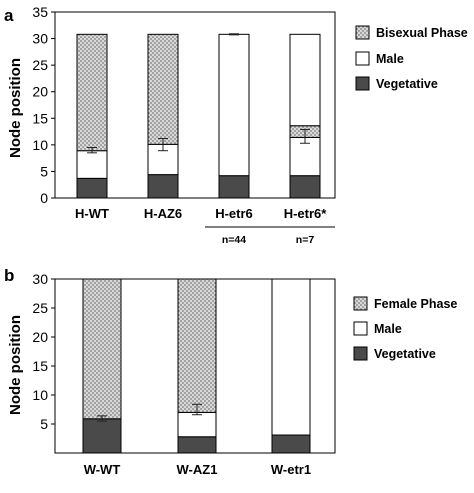 This screenshot has height=493, width=474. Describe the element at coordinates (197, 345) in the screenshot. I see `bar-w-az1-female-phase` at that location.